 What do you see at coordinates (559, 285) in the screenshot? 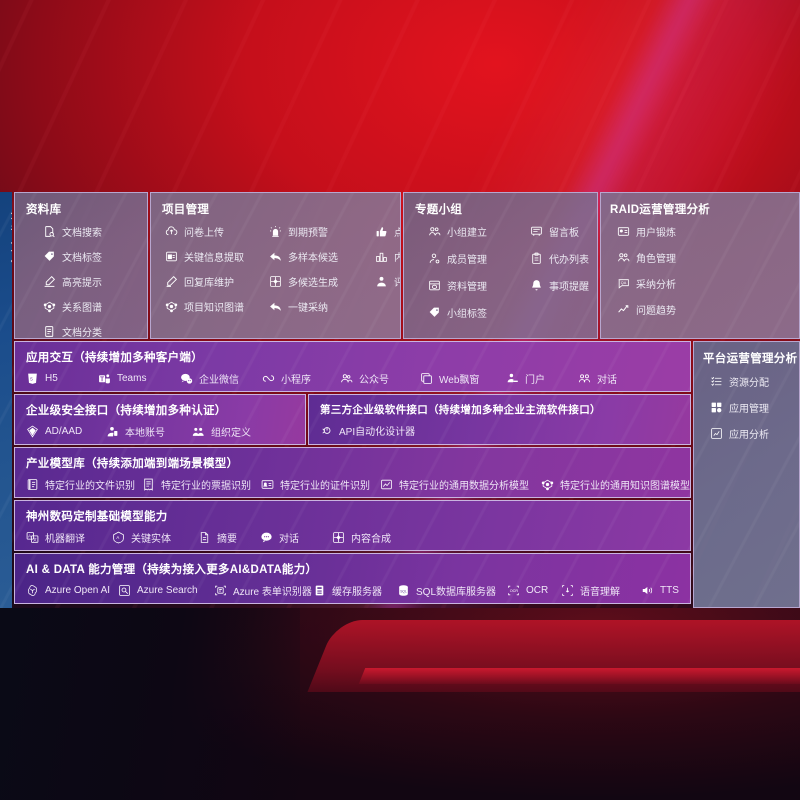
I see `menu-item-event-reminder: 事项提醒` at bounding box center [559, 285].